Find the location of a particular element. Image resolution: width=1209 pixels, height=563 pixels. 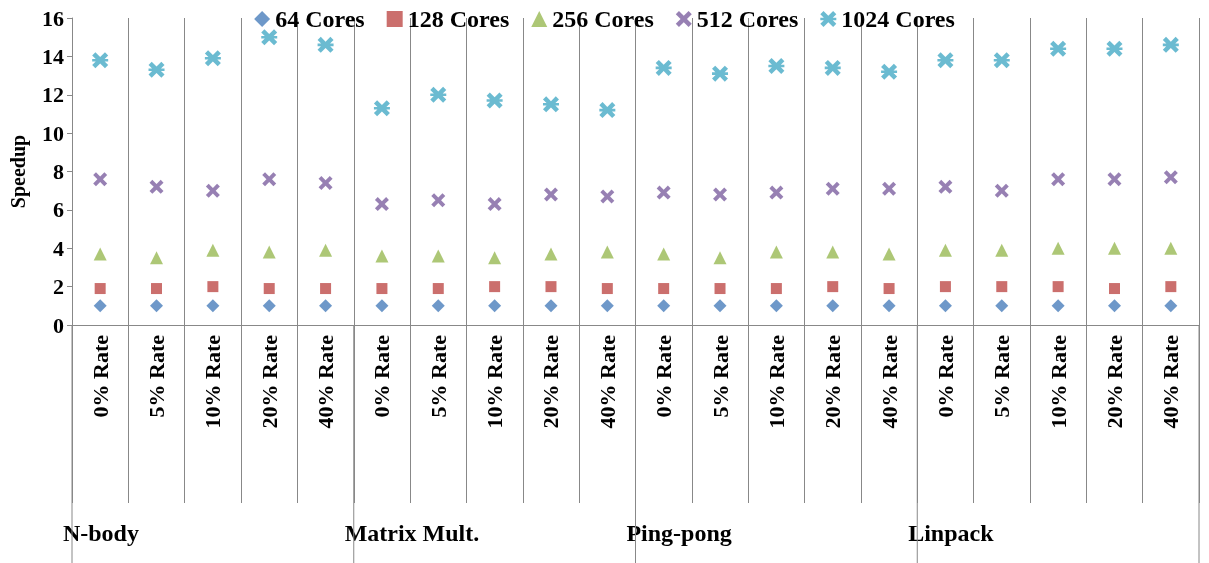

text: Linpack is located at coordinates (951, 533).